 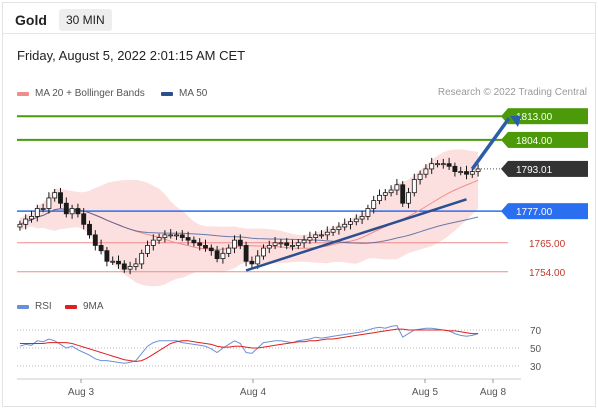 What do you see at coordinates (90, 93) in the screenshot?
I see `legend-bollinger-label: MA 20 + Bollinger Bands` at bounding box center [90, 93].